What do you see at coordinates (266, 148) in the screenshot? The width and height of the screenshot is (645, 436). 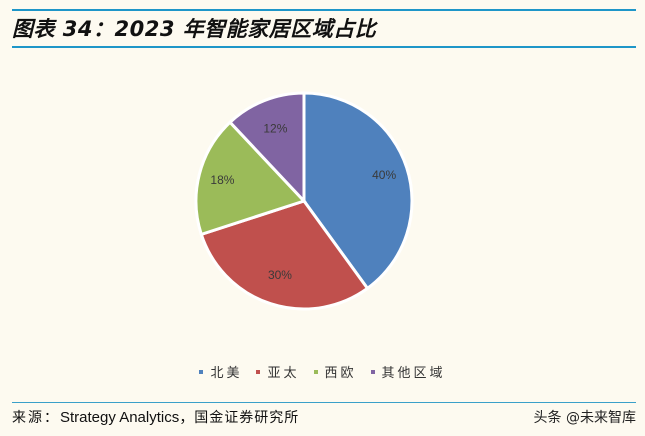 I see `slice-other-regions` at bounding box center [266, 148].